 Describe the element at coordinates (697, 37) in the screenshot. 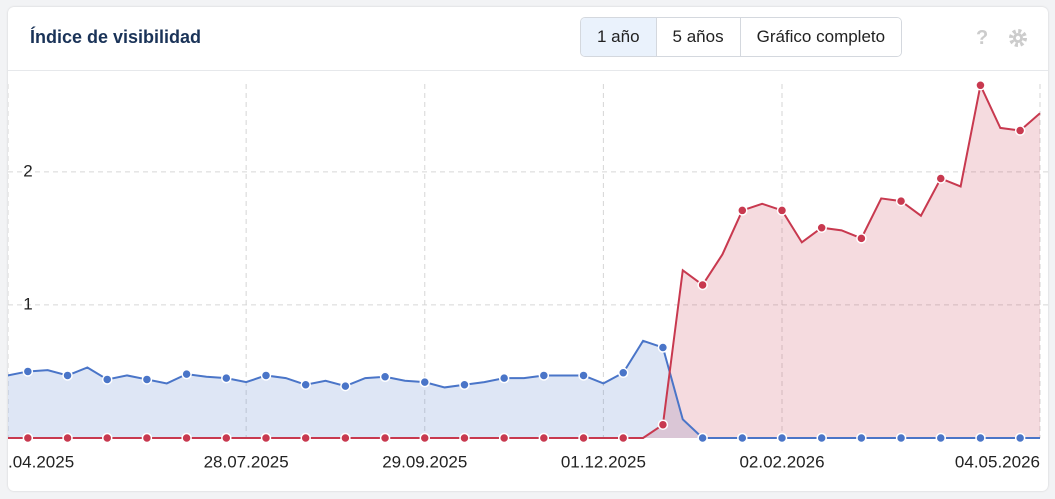

I see `range-button: 5 años` at that location.